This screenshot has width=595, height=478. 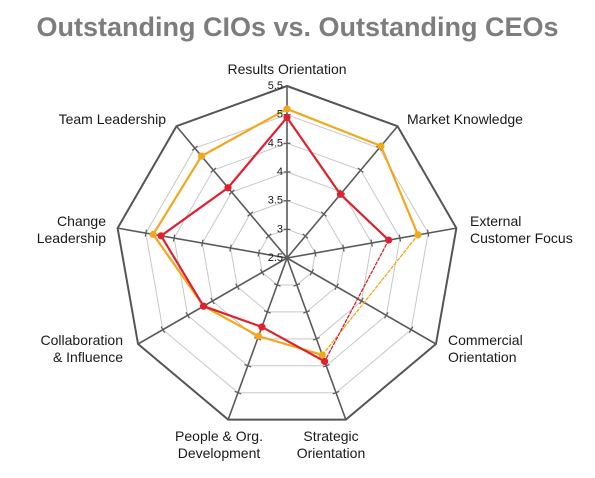 I want to click on series-segment-dashed, so click(x=356, y=301).